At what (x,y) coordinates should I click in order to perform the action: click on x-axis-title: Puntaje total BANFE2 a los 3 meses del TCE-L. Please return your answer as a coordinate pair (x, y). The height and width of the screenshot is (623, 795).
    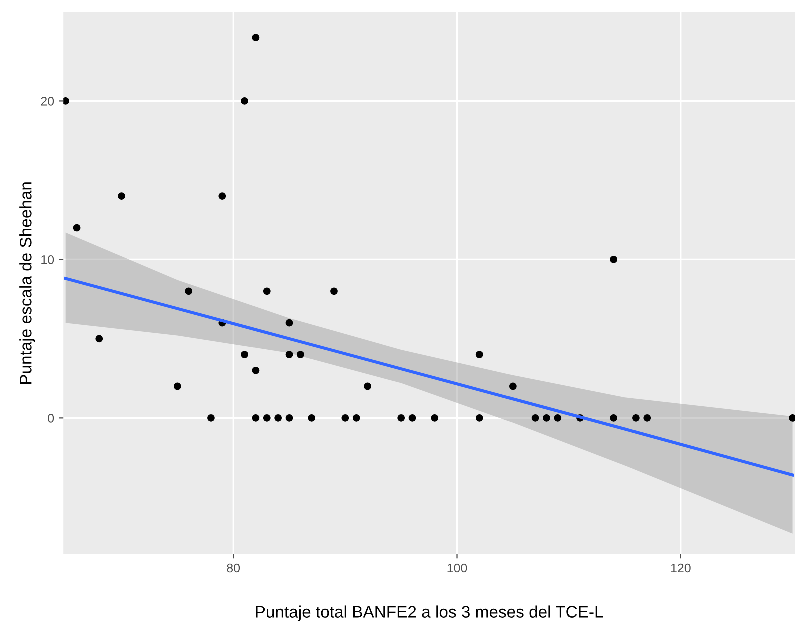
    Looking at the image, I should click on (430, 614).